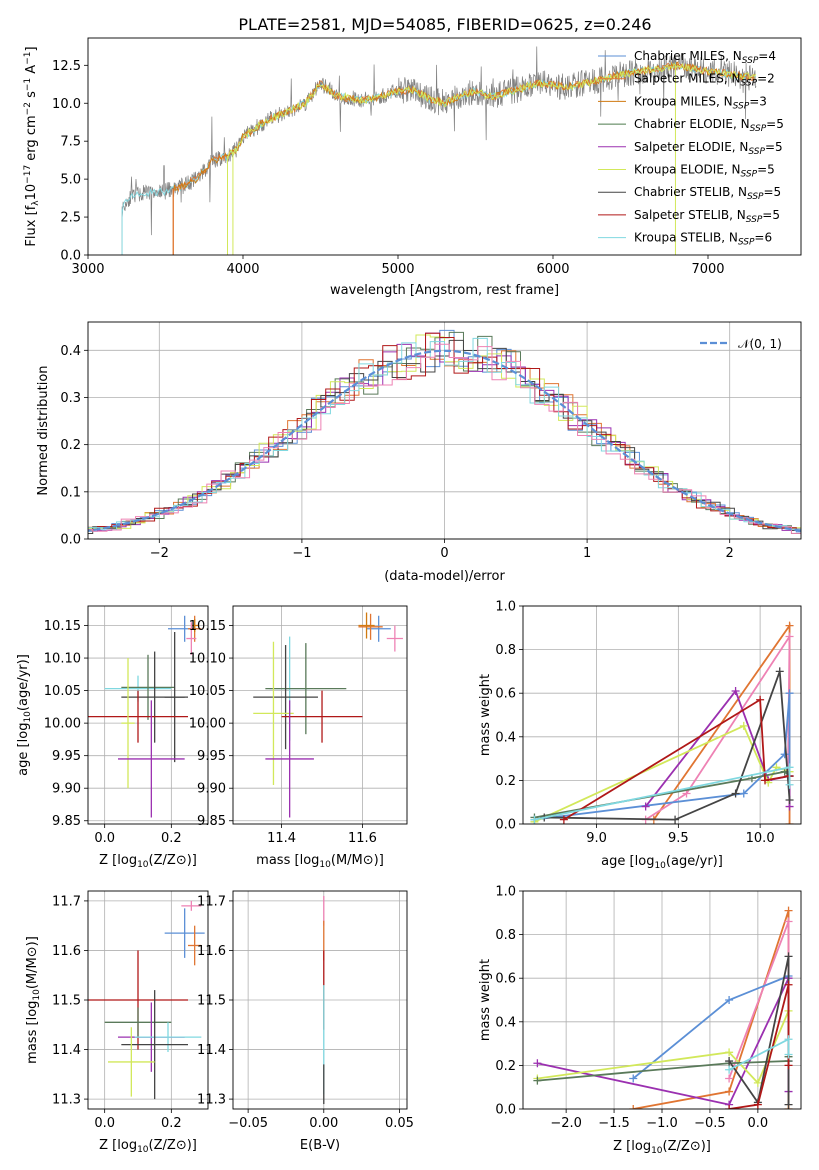 The width and height of the screenshot is (819, 1170). I want to click on weight-vs-age-grid, so click(662, 715).